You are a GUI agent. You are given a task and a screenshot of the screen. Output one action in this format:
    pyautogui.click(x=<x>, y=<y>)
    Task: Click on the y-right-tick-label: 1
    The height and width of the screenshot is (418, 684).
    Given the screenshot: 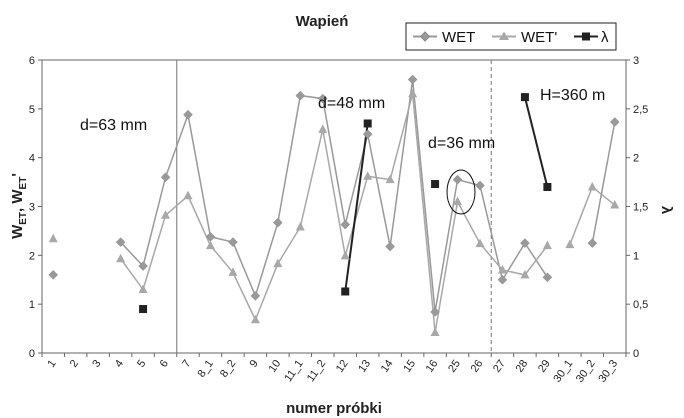 What is the action you would take?
    pyautogui.click(x=636, y=256)
    